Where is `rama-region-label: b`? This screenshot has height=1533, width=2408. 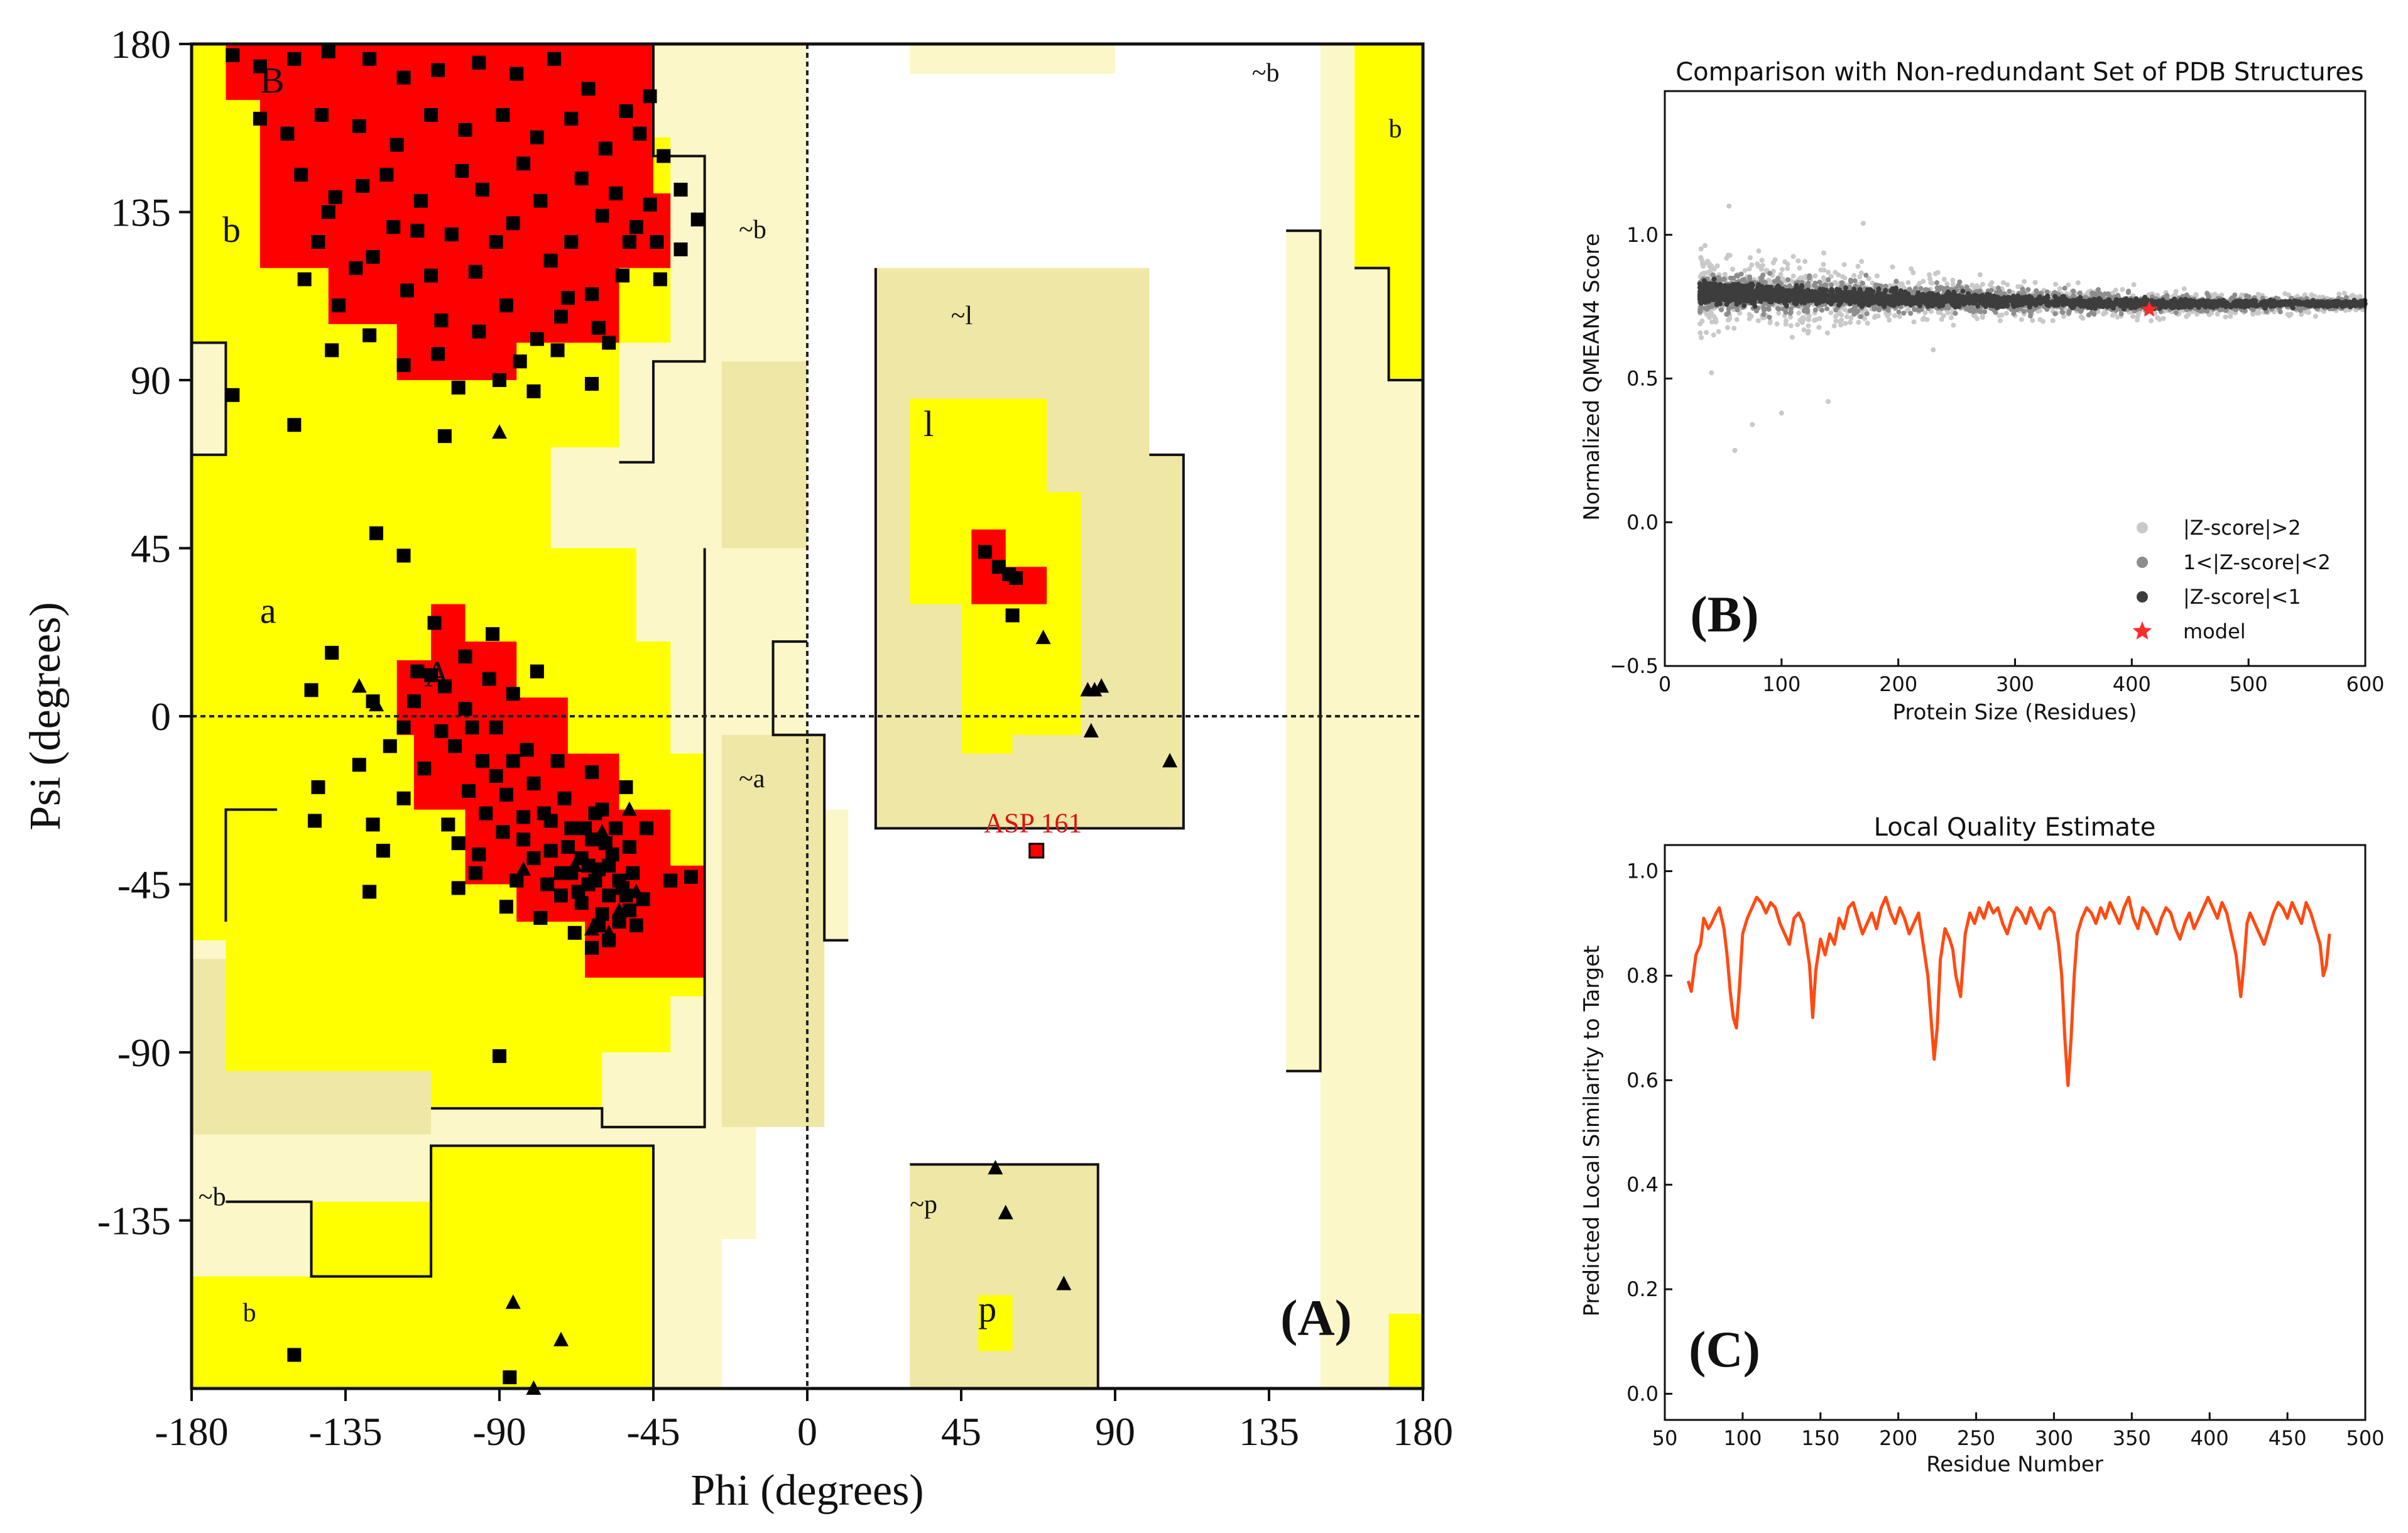 rama-region-label: b is located at coordinates (231, 229).